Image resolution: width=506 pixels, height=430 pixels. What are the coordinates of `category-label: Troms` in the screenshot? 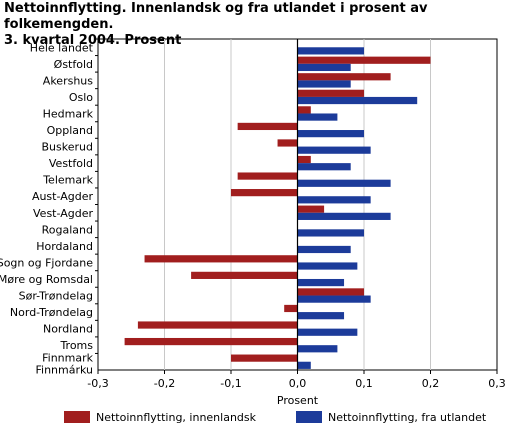 It's located at (76, 345).